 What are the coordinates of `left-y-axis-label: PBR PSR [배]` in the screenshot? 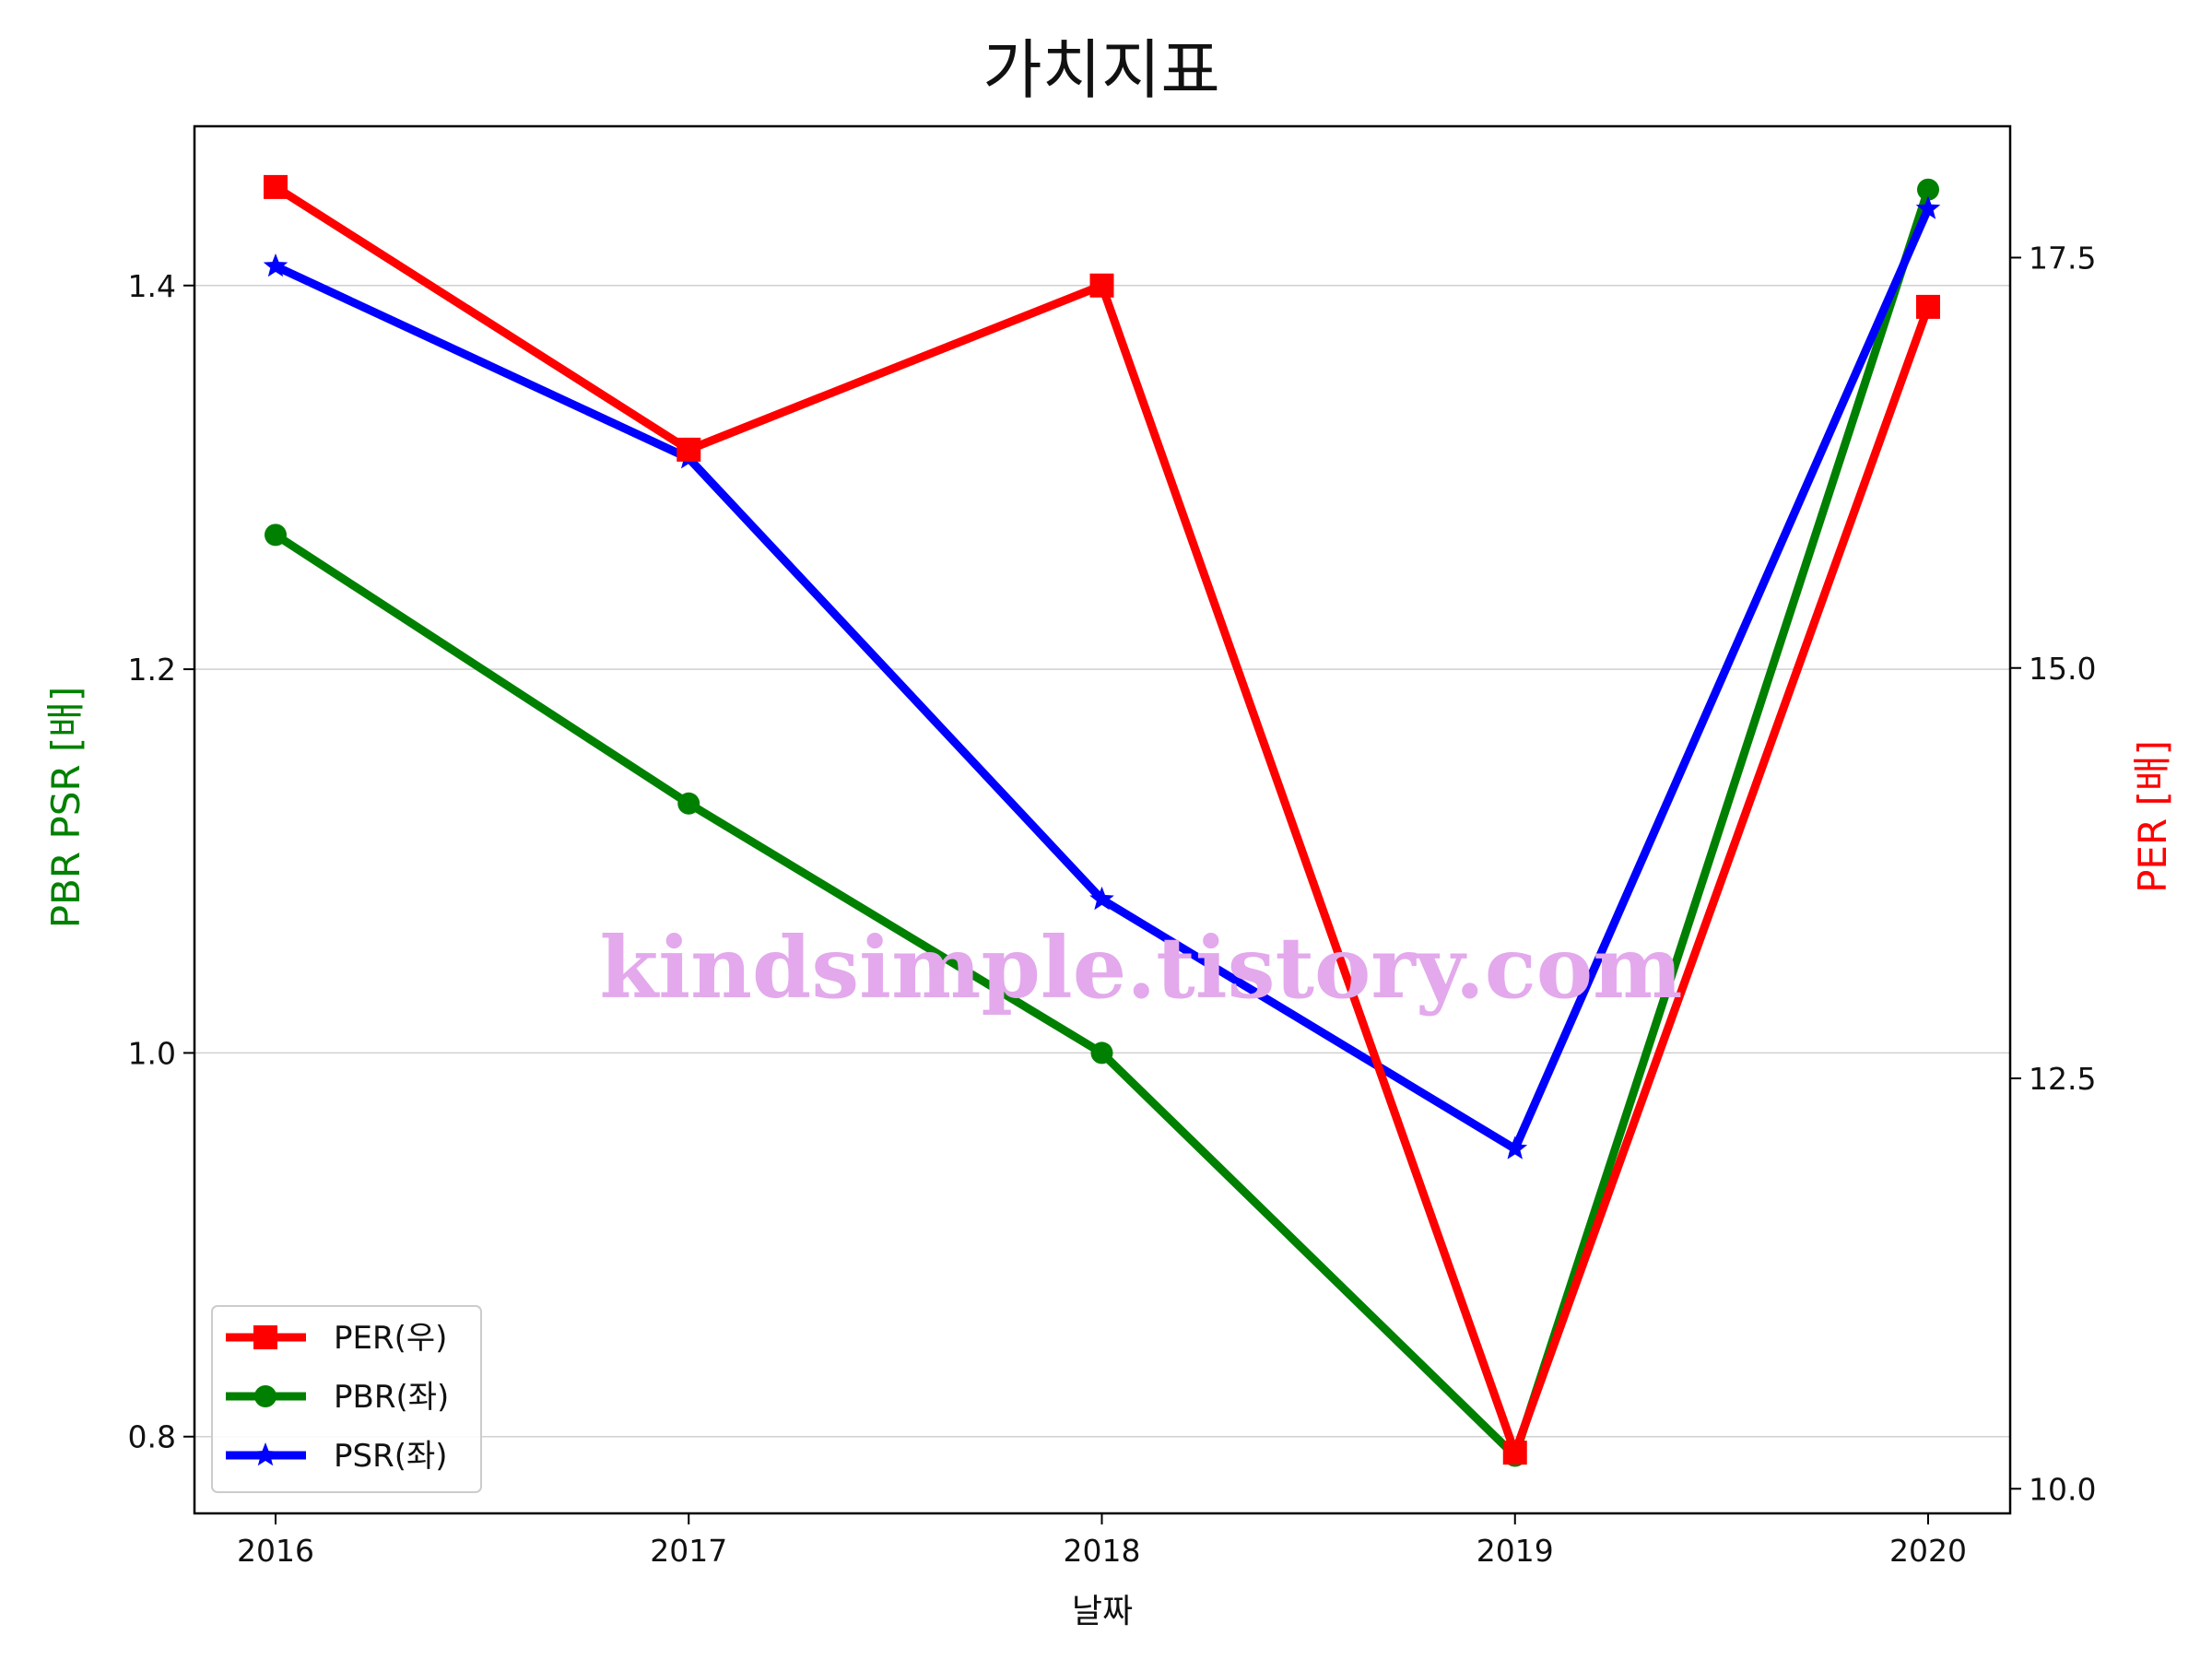 It's located at (65, 808).